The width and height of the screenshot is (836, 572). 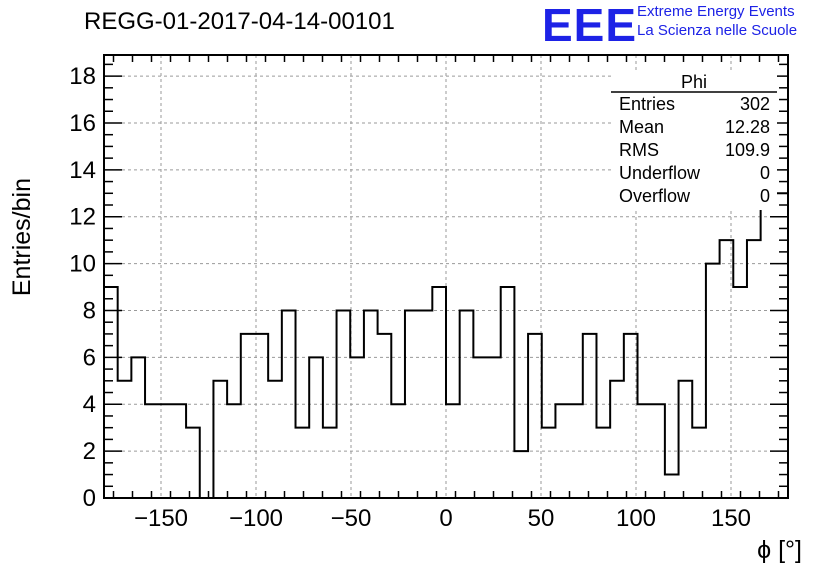 What do you see at coordinates (351, 518) in the screenshot?
I see `x-tick-label: −50` at bounding box center [351, 518].